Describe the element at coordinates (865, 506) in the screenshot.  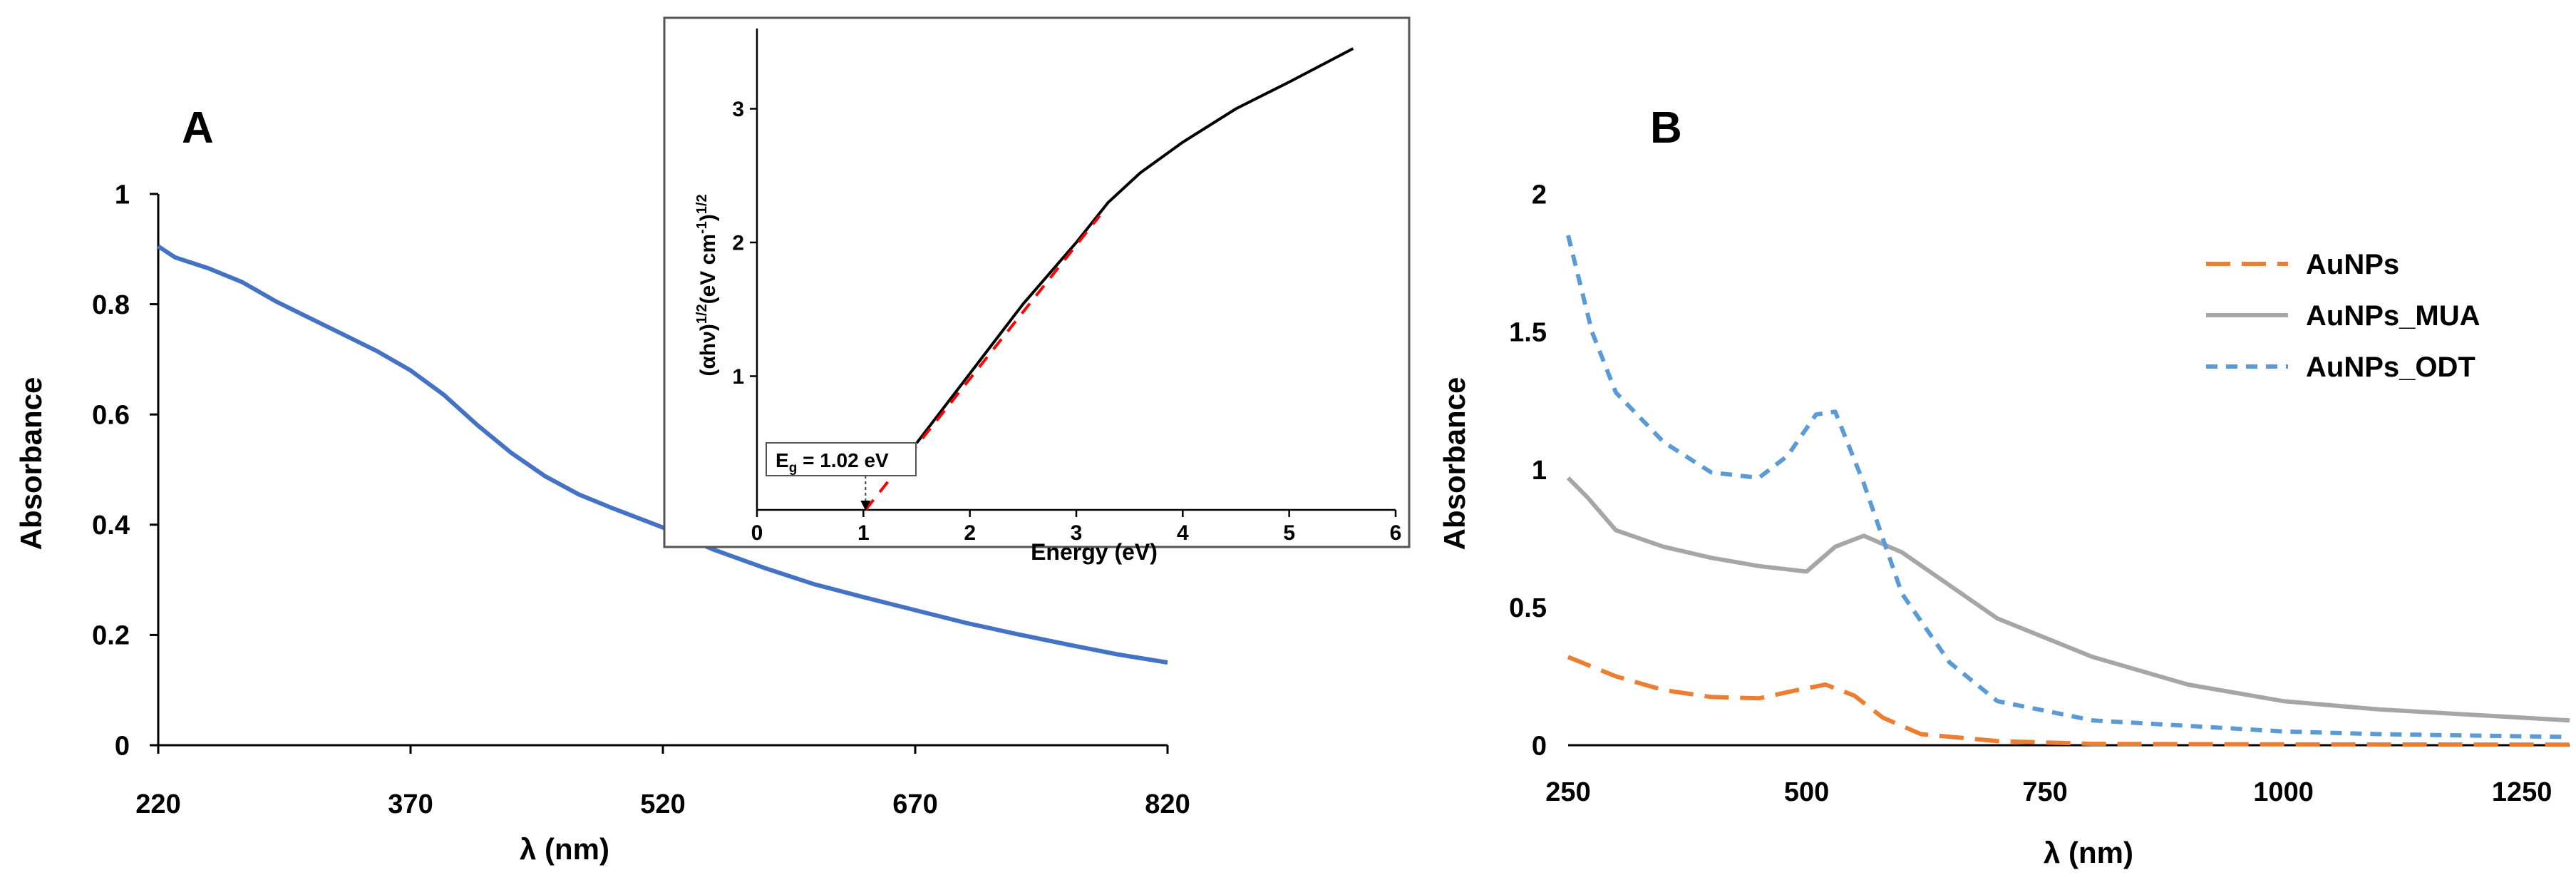
I see `eg-marker-arrow` at that location.